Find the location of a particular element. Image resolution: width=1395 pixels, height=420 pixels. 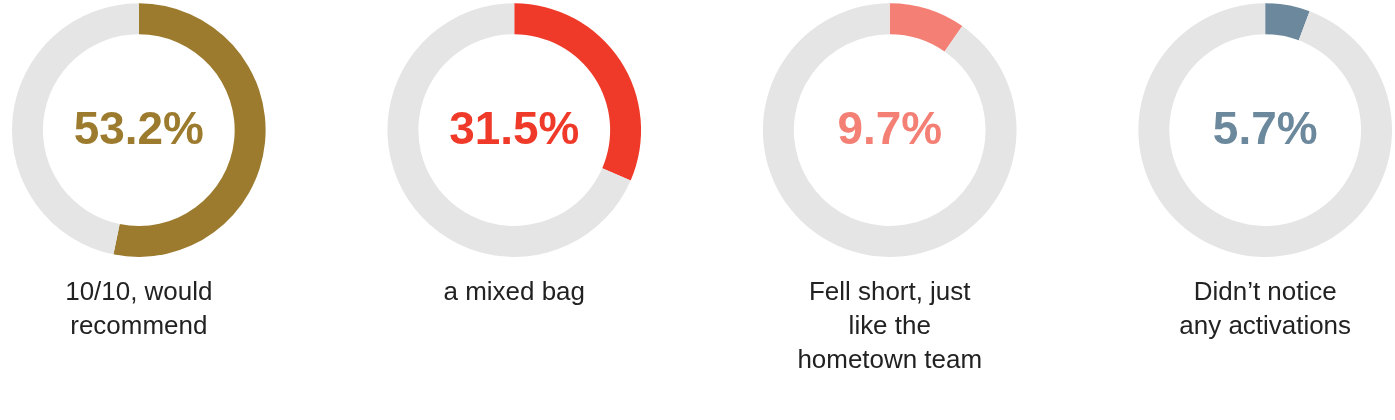

text: a mixed bag is located at coordinates (514, 290).